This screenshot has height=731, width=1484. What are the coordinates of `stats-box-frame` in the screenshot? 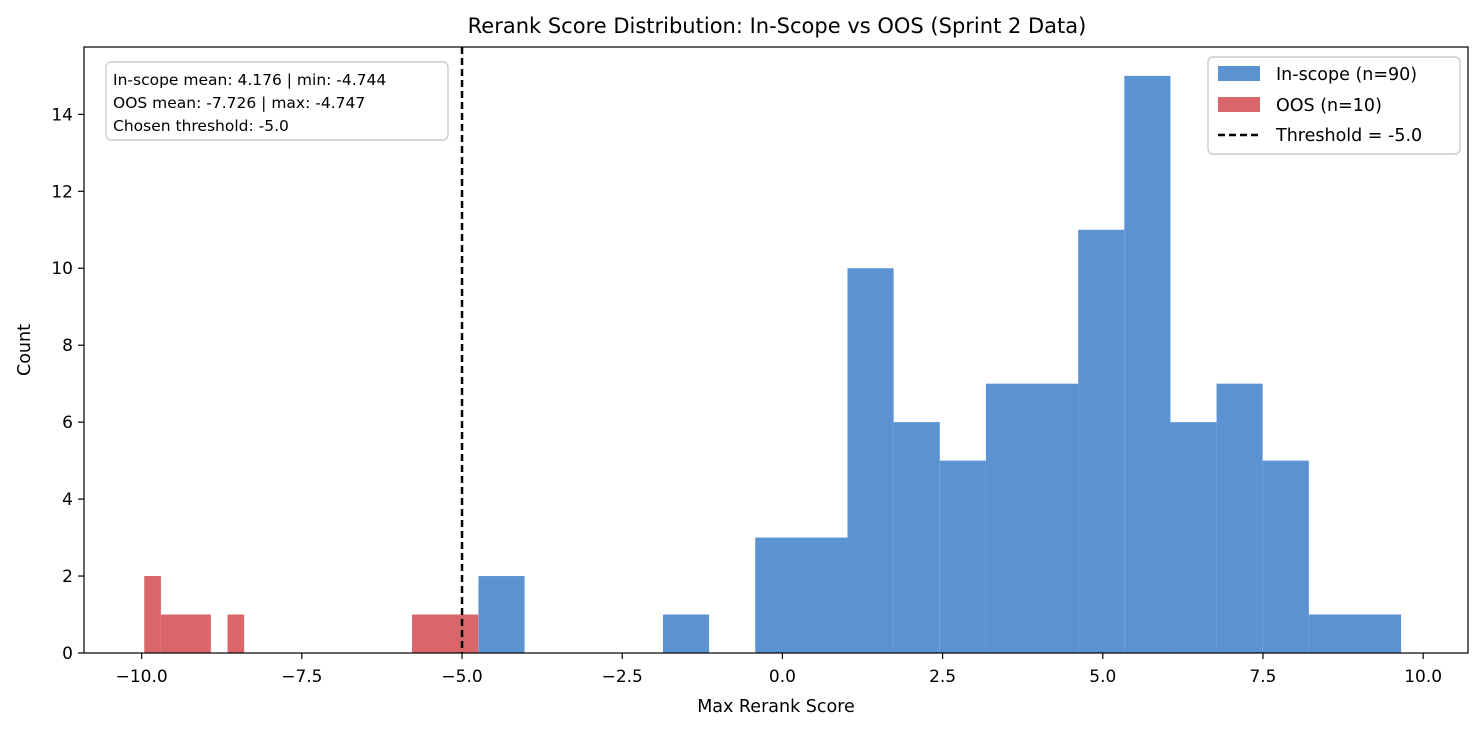 It's located at (277, 101).